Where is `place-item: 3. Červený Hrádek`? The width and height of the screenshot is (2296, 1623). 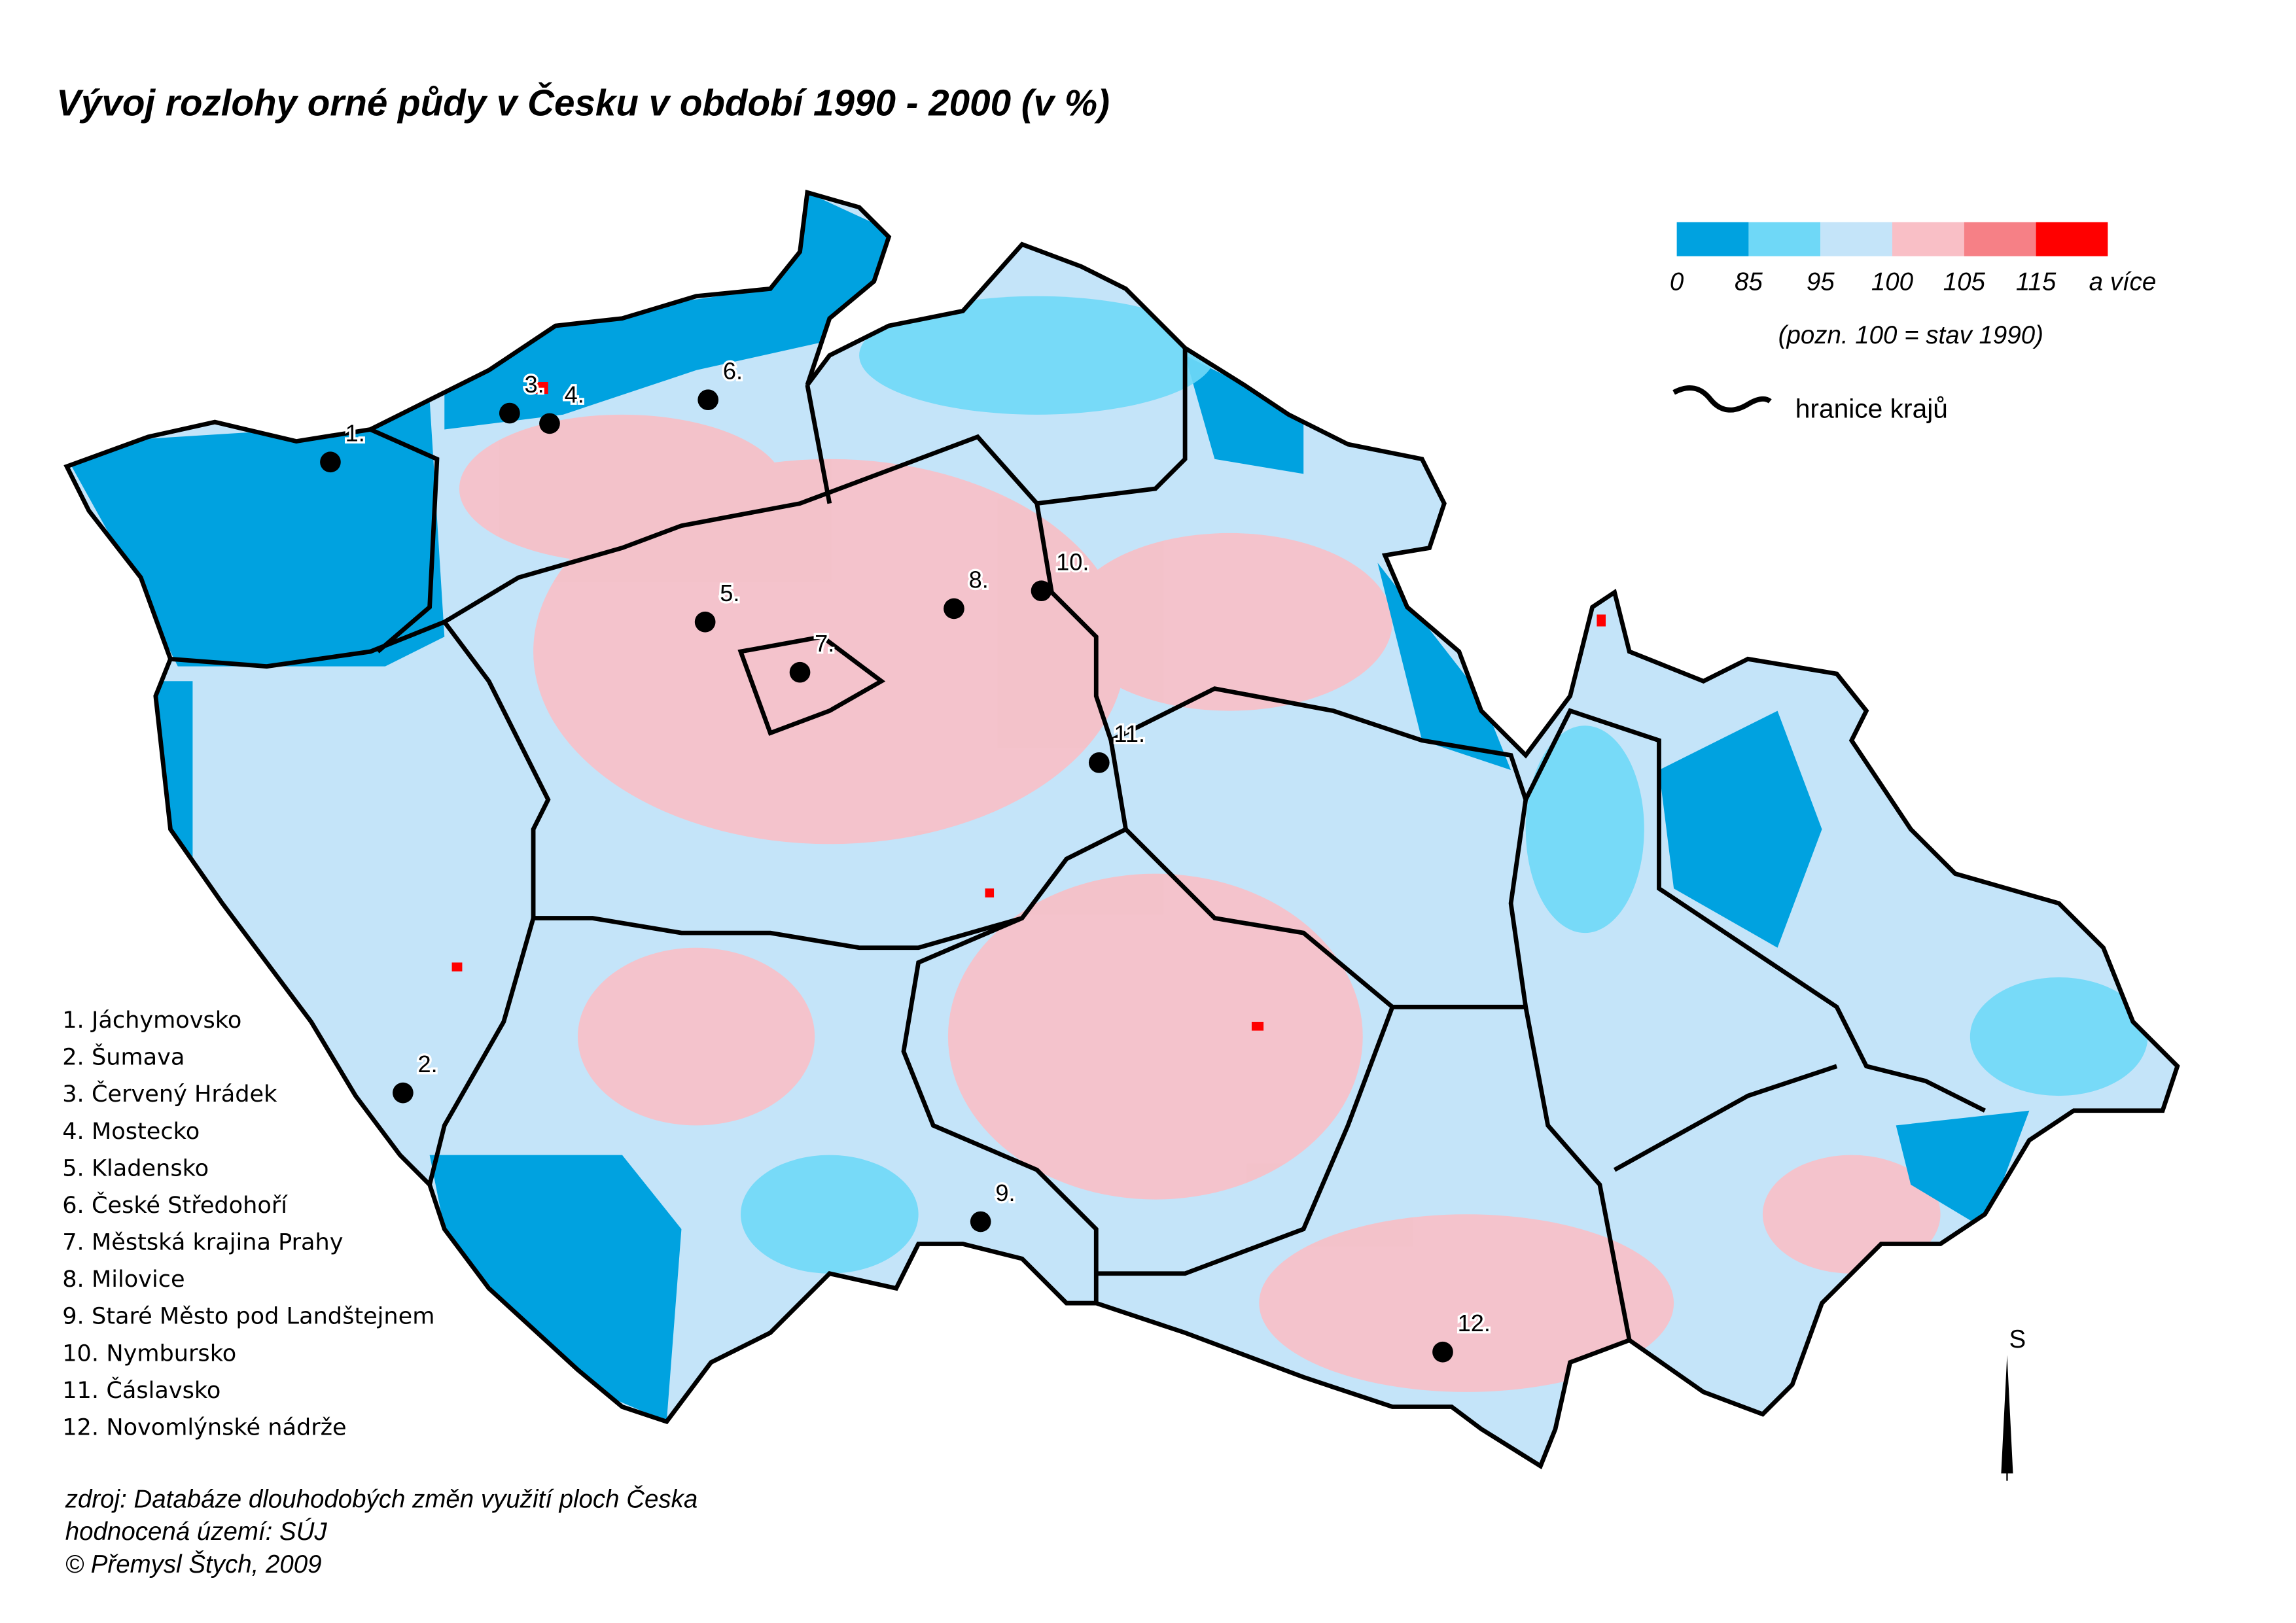 place-item: 3. Červený Hrádek is located at coordinates (169, 1094).